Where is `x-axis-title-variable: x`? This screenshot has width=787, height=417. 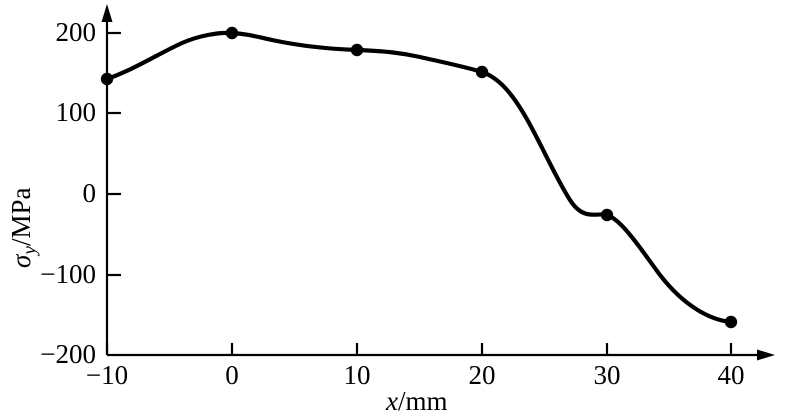 x-axis-title-variable: x is located at coordinates (392, 401).